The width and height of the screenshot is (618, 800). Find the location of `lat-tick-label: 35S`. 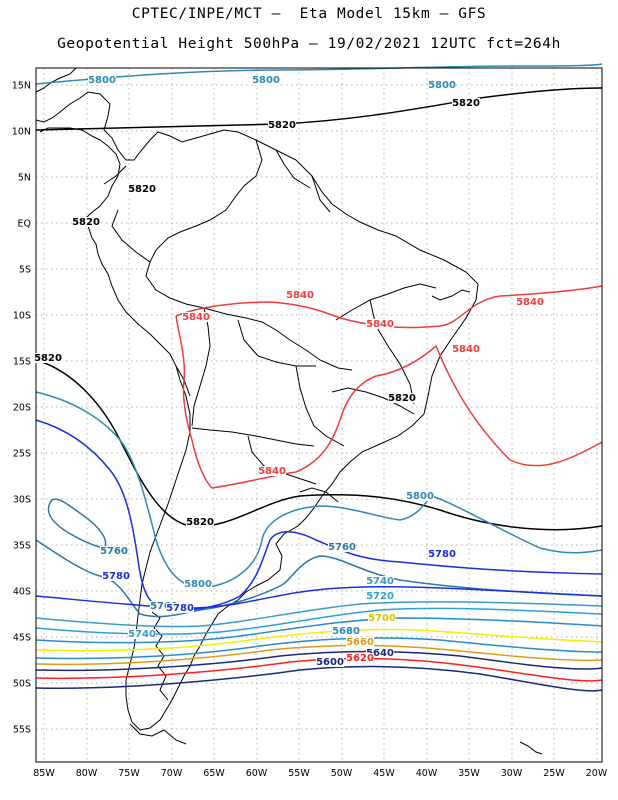

lat-tick-label: 35S is located at coordinates (22, 546).